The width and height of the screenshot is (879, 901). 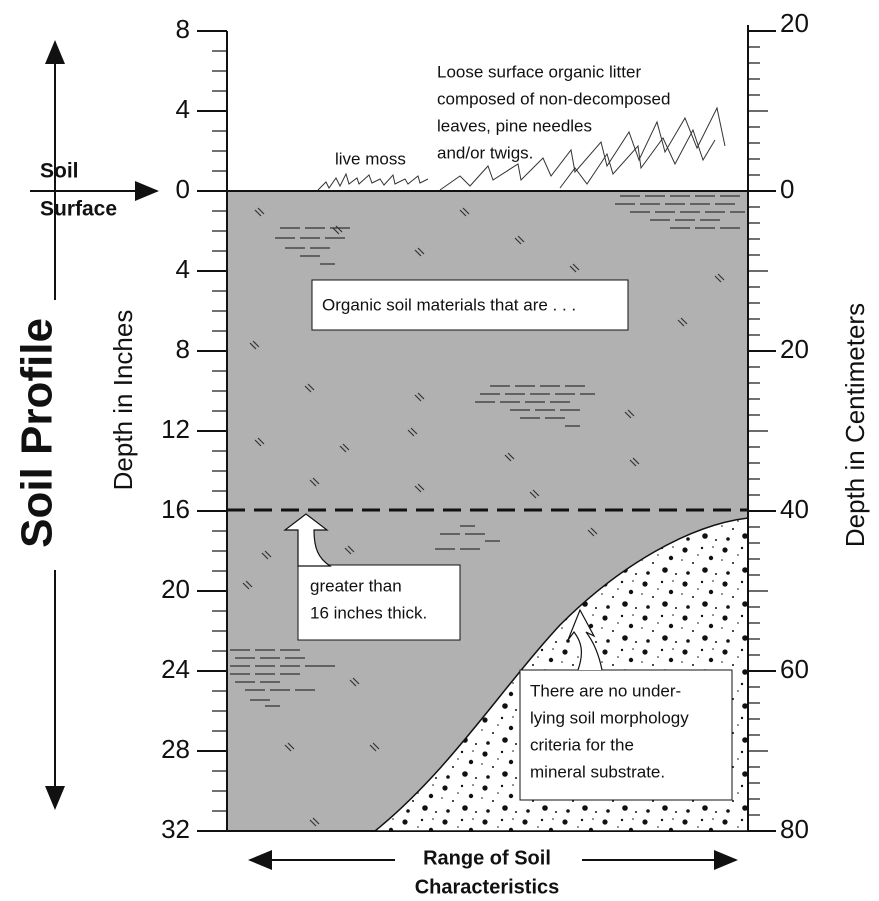 What do you see at coordinates (582, 744) in the screenshot?
I see `annotation: criteria for the` at bounding box center [582, 744].